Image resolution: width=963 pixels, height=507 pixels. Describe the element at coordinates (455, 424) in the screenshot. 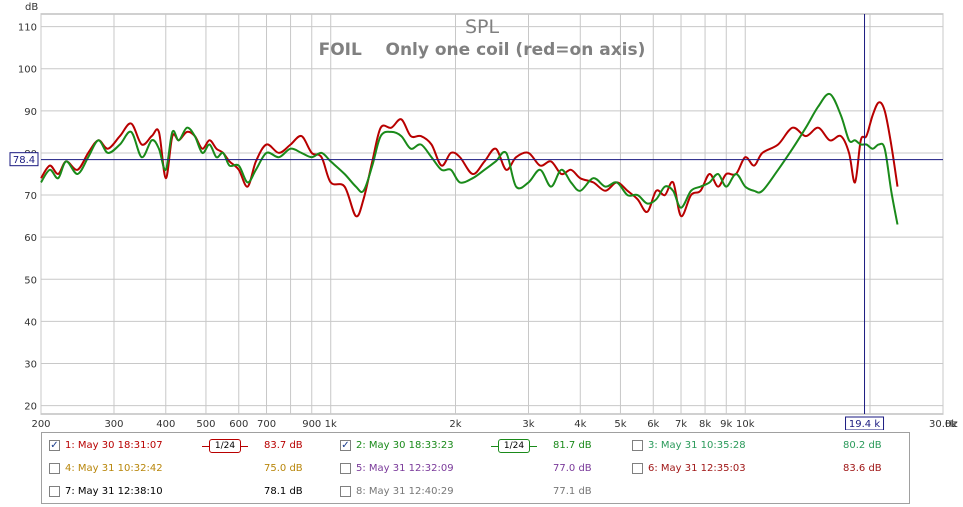

I see `x-tick-label: 2k` at that location.